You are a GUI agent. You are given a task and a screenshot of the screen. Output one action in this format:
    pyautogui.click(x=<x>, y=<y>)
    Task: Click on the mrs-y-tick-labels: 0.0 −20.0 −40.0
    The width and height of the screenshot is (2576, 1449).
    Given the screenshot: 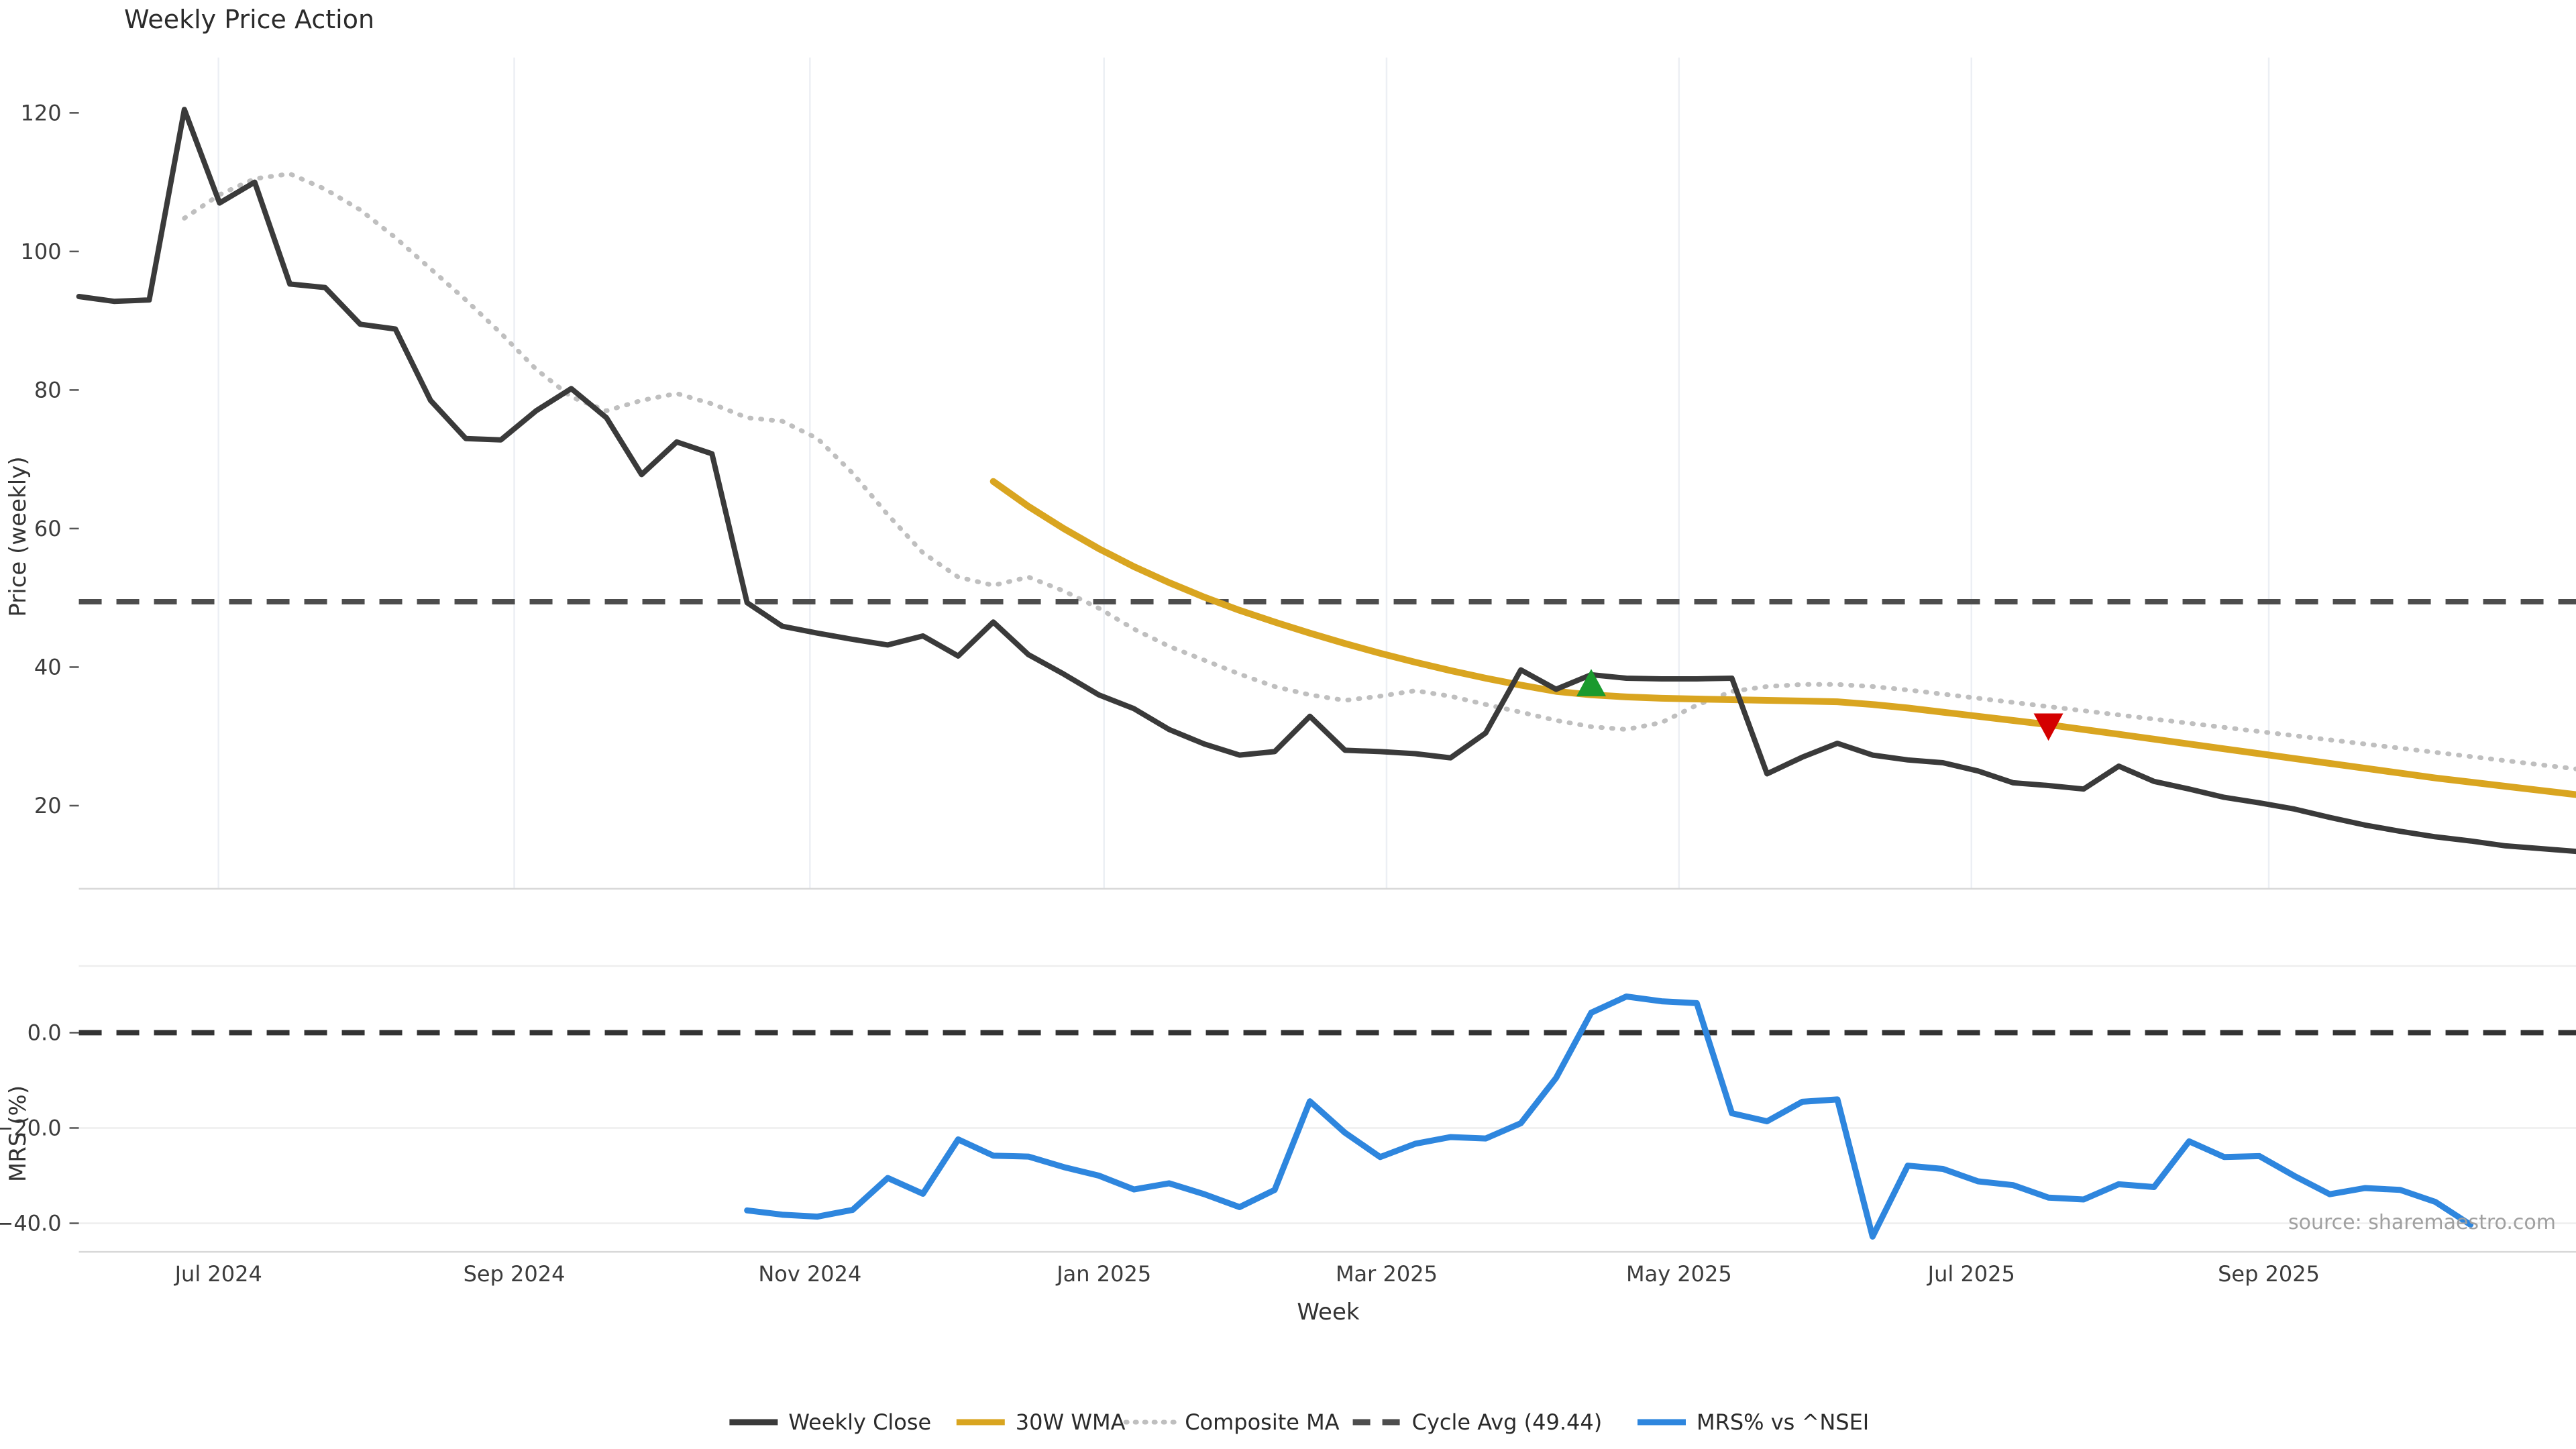 What is the action you would take?
    pyautogui.click(x=39, y=1128)
    